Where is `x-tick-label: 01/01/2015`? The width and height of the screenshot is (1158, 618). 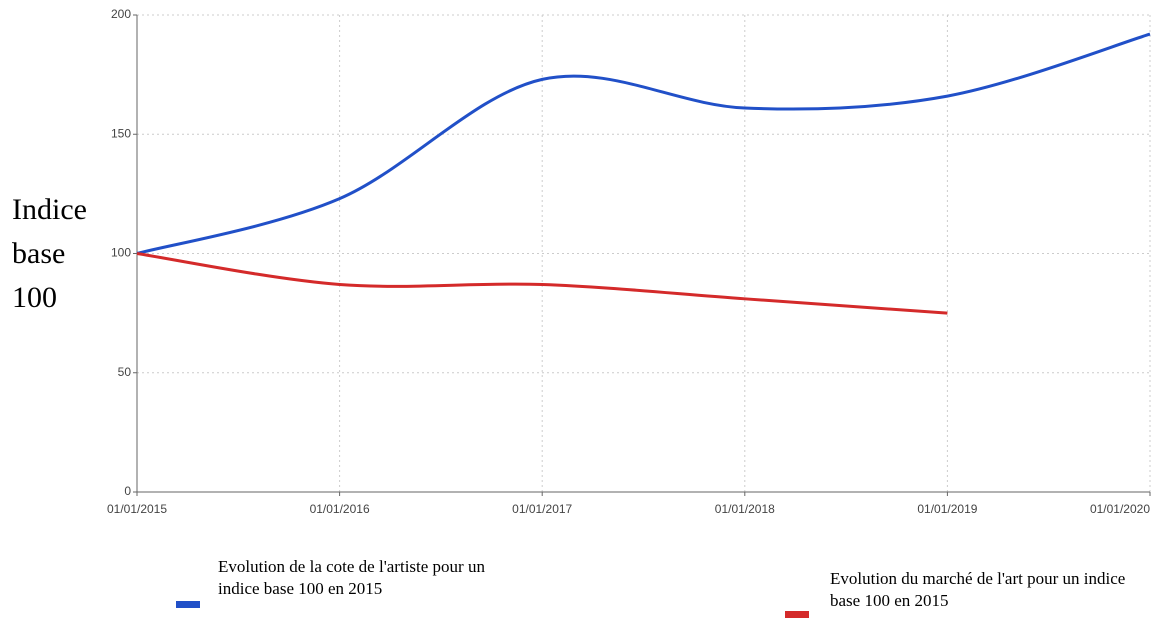
x-tick-label: 01/01/2015 is located at coordinates (137, 509).